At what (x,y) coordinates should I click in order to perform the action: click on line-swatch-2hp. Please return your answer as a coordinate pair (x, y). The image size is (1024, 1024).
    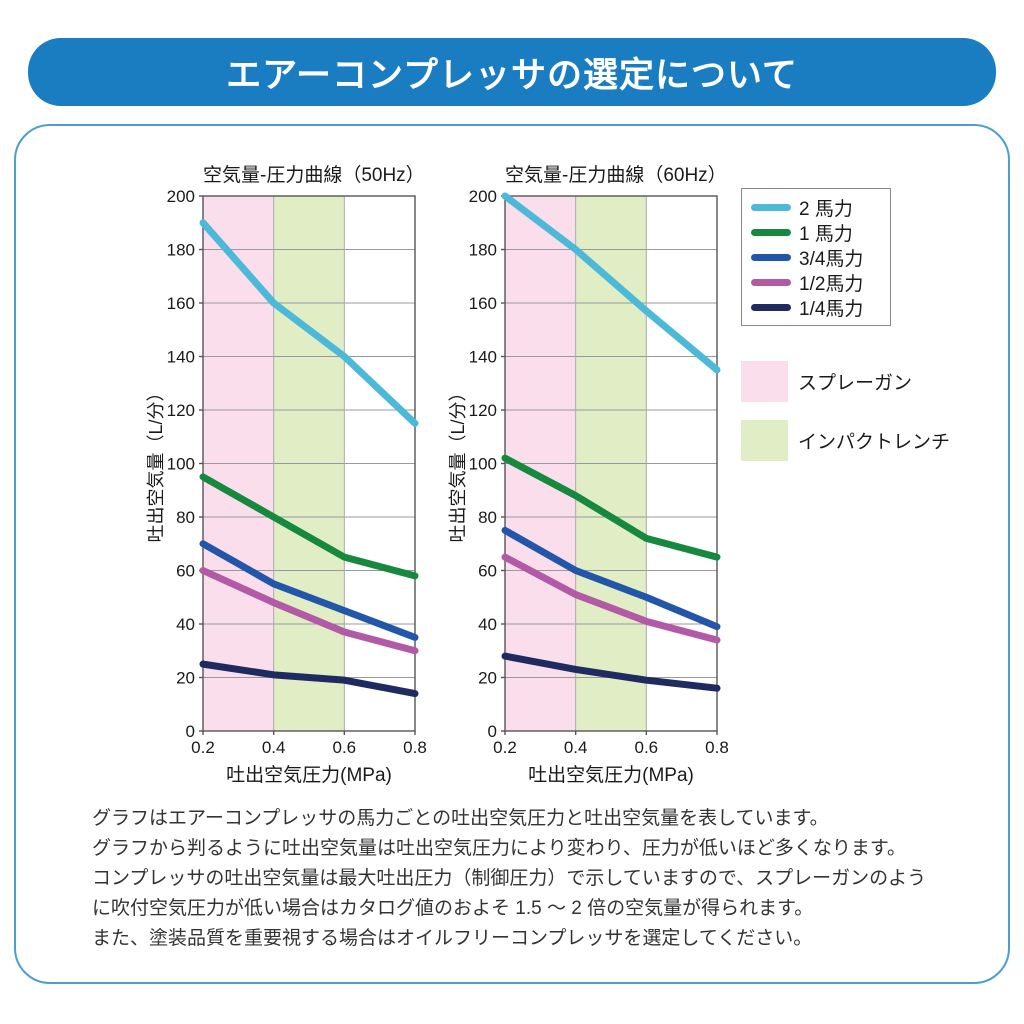
    Looking at the image, I should click on (771, 207).